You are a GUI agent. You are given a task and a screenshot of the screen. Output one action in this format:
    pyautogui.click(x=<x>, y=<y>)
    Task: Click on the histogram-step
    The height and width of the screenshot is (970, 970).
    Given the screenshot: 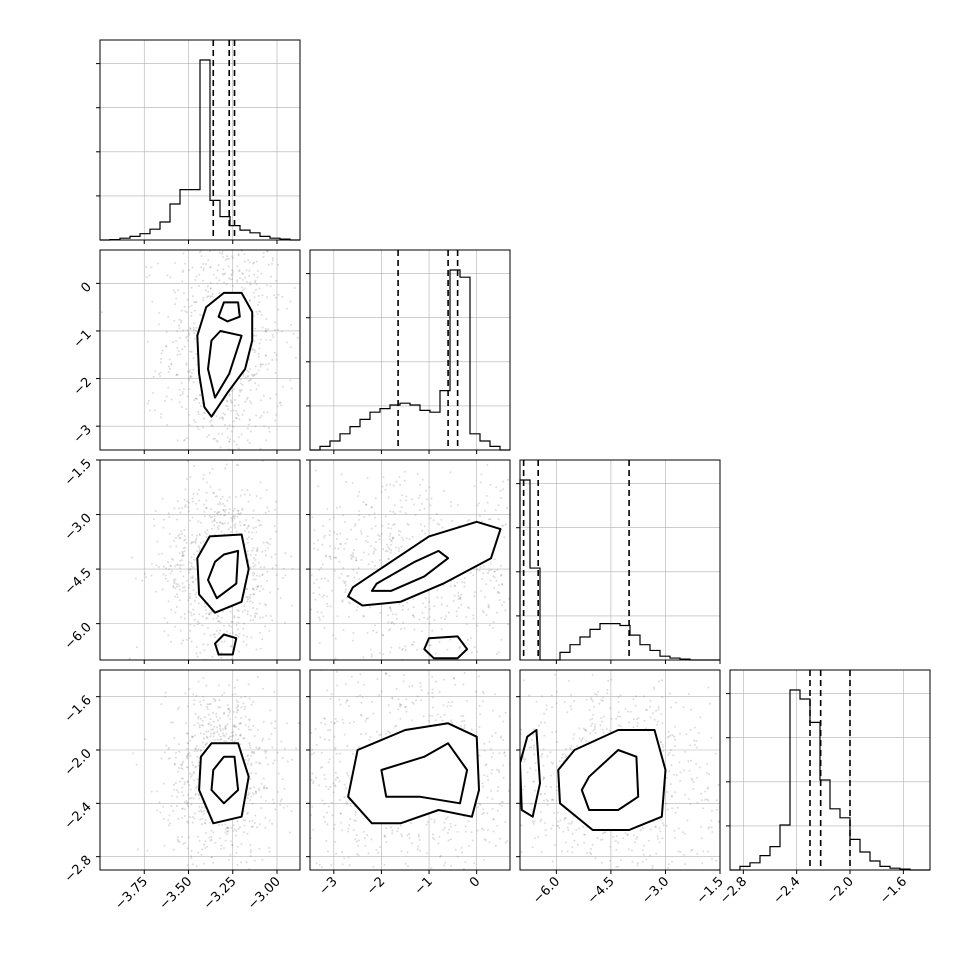 What is the action you would take?
    pyautogui.click(x=830, y=780)
    